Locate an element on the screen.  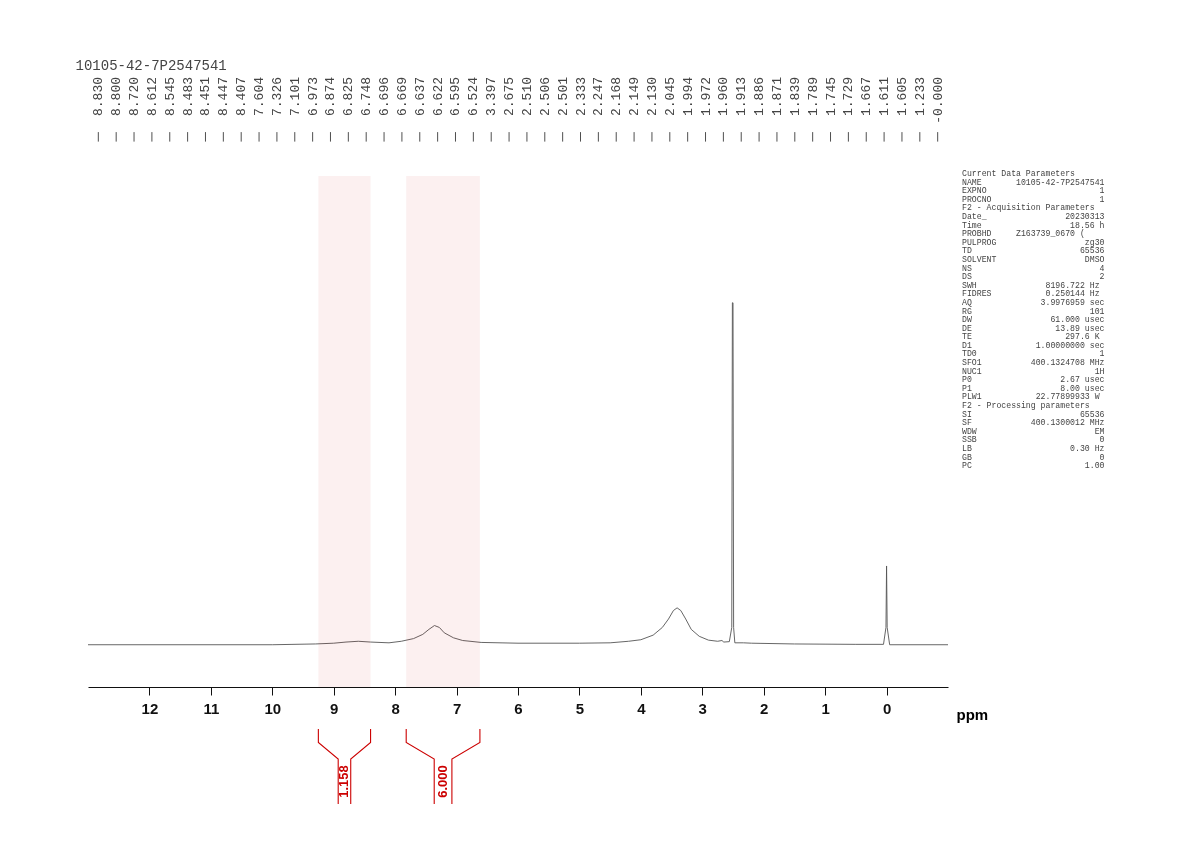
text: SF 400.1300012 MHz is located at coordinates (1033, 423).